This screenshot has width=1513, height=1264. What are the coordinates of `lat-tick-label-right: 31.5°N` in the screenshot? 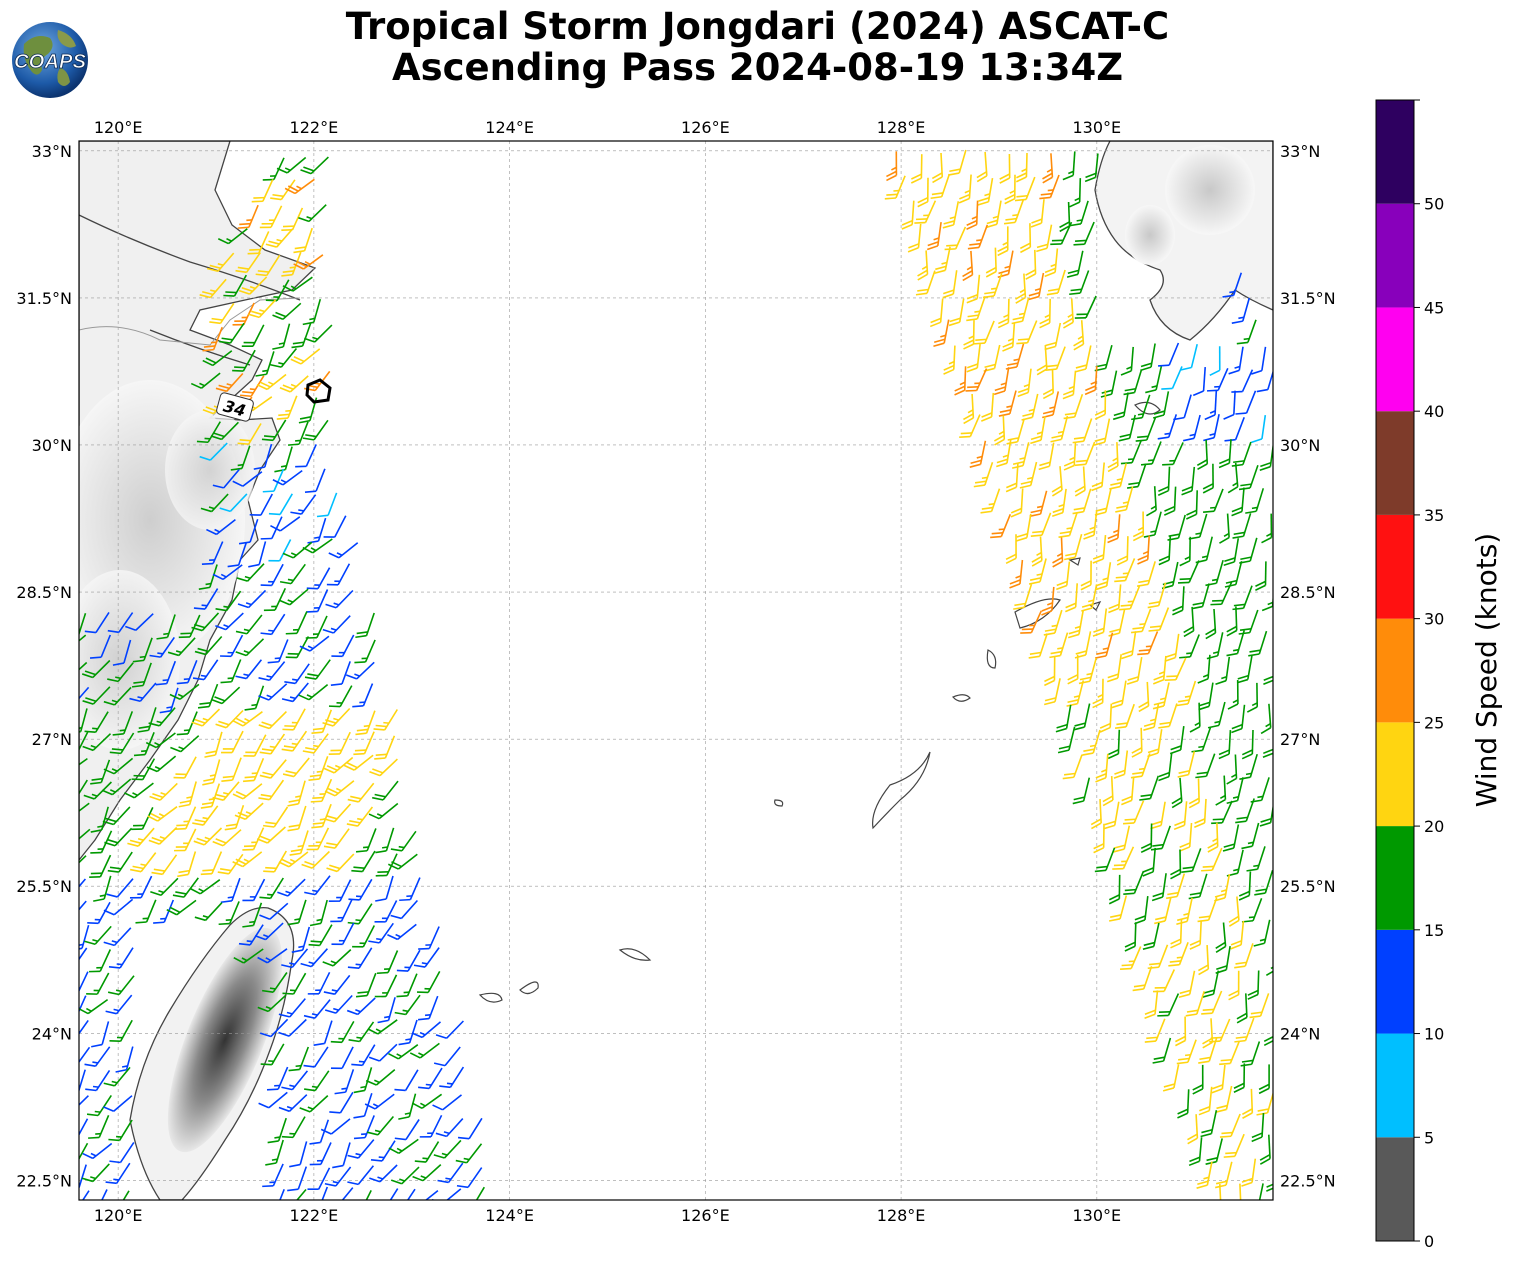 It's located at (1308, 298).